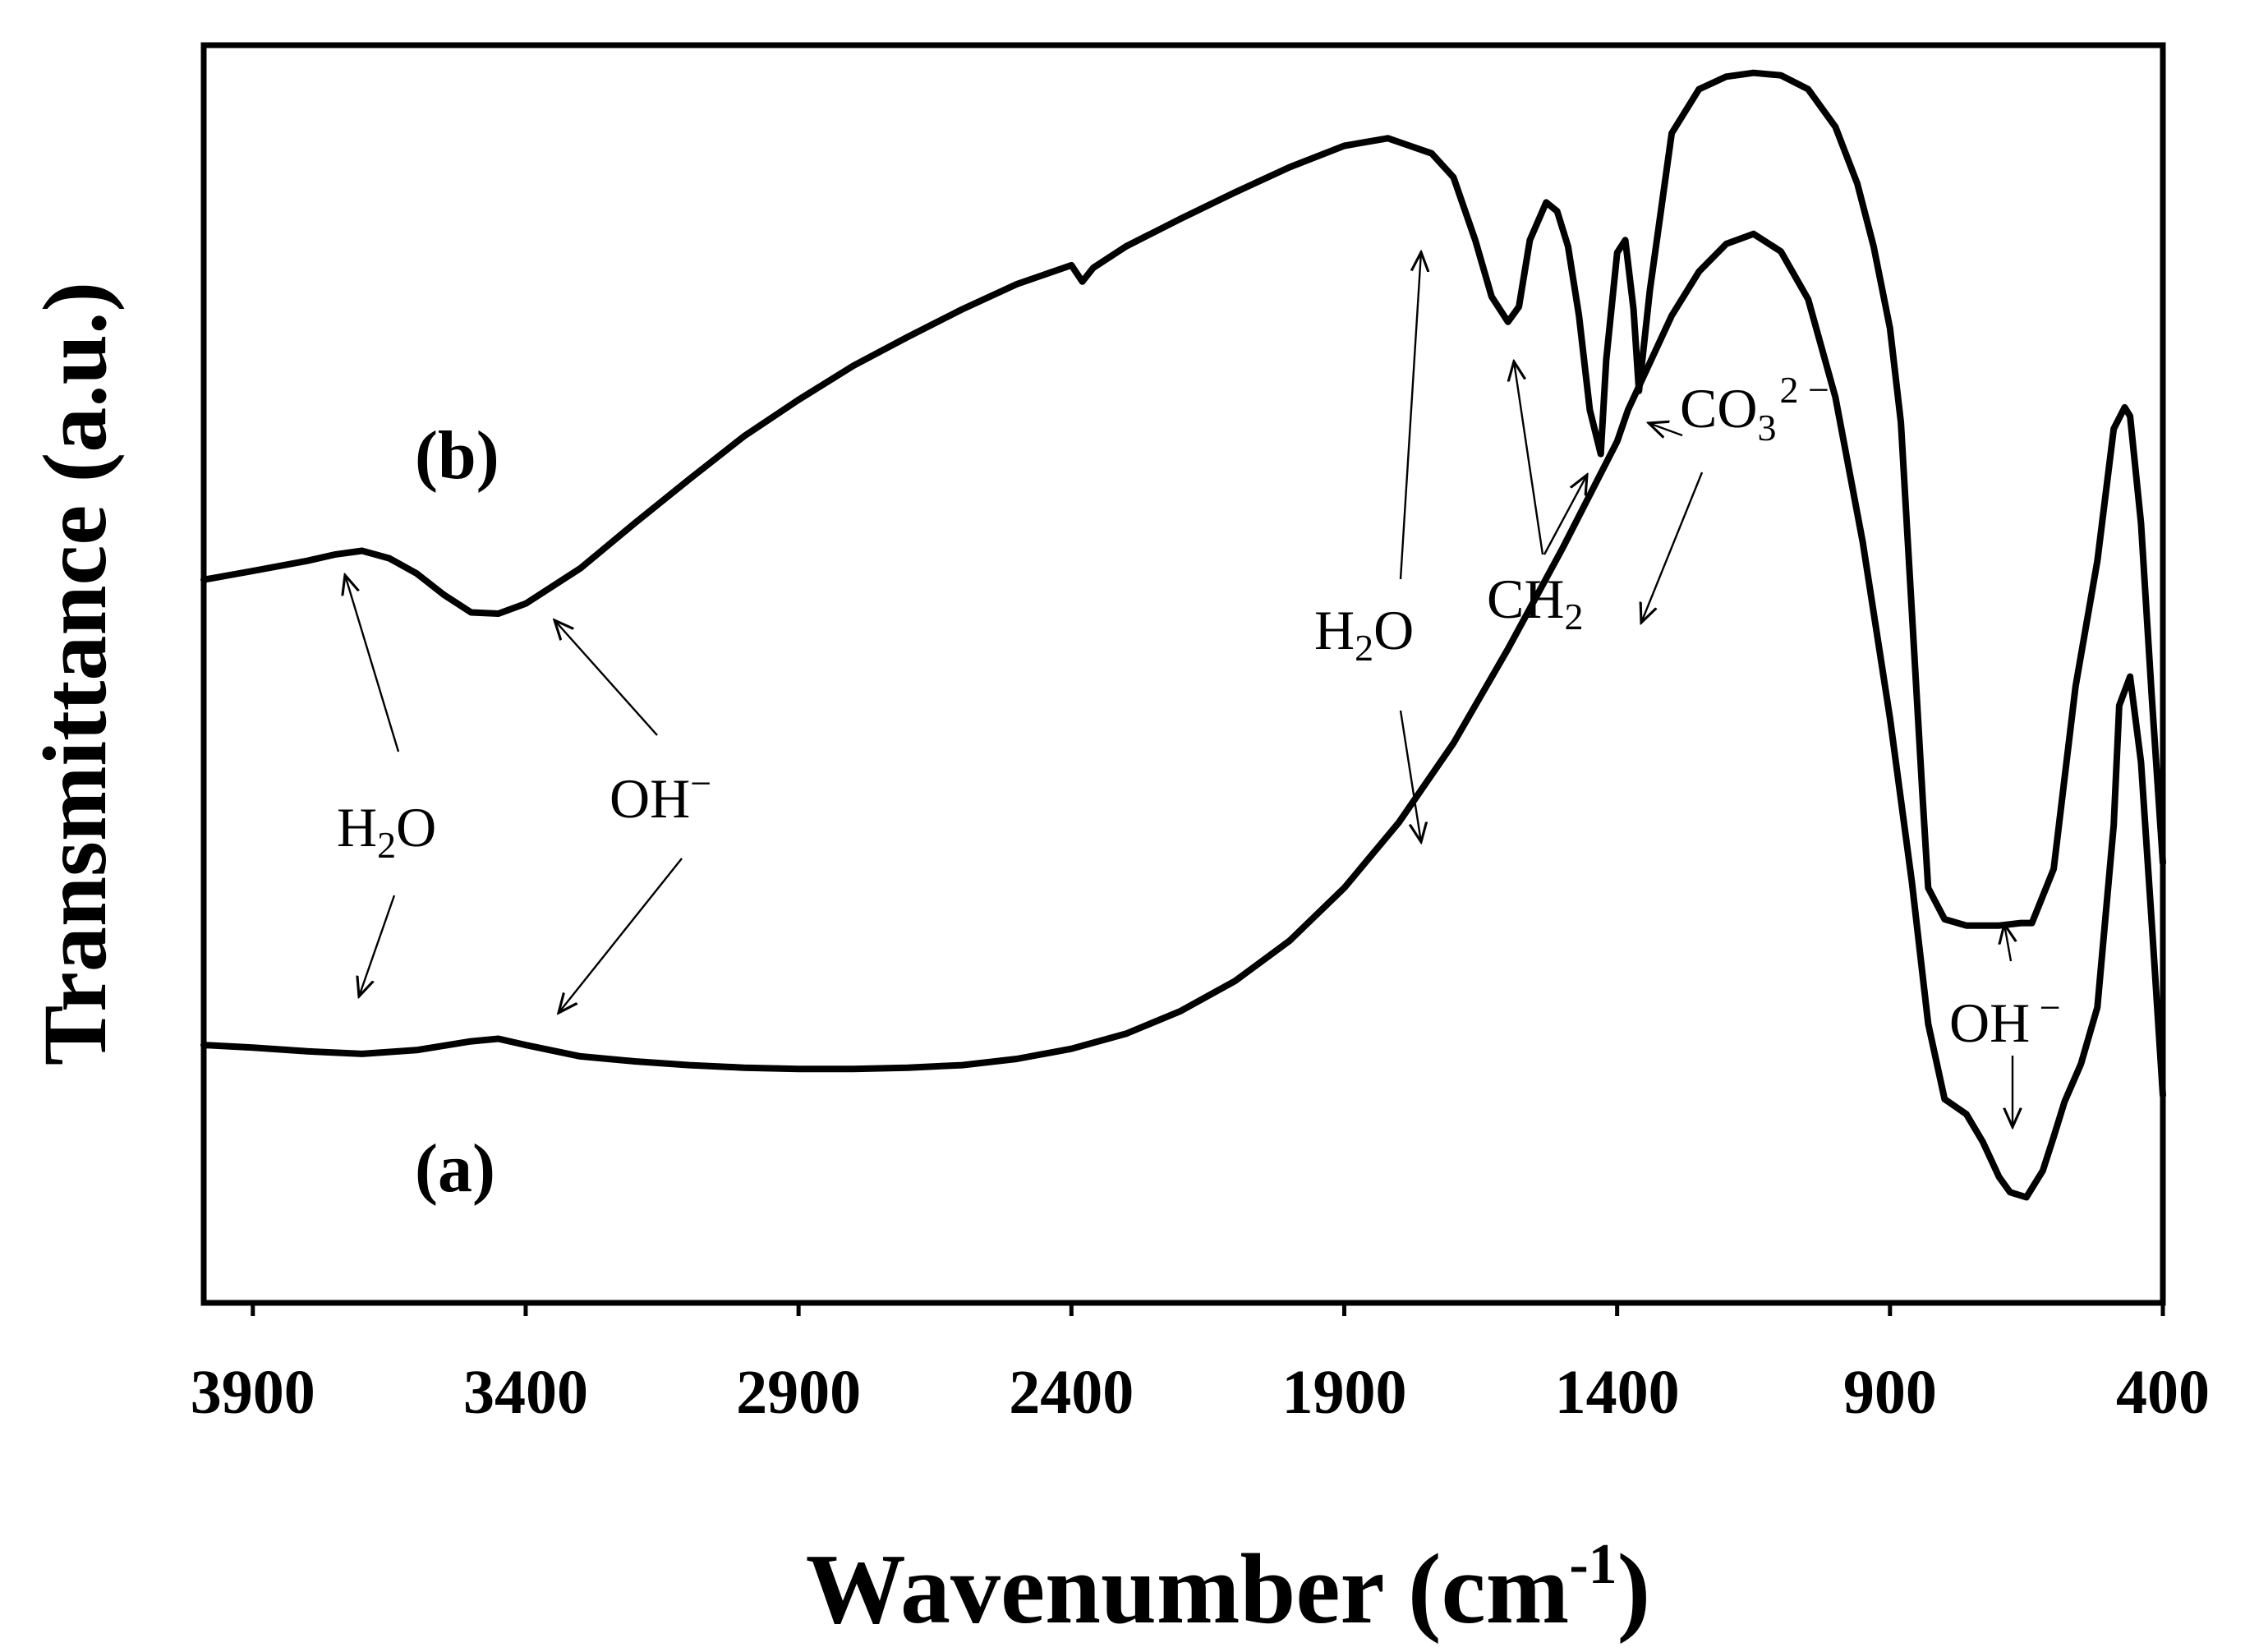  I want to click on arrow-oh-lower, so click(621, 935).